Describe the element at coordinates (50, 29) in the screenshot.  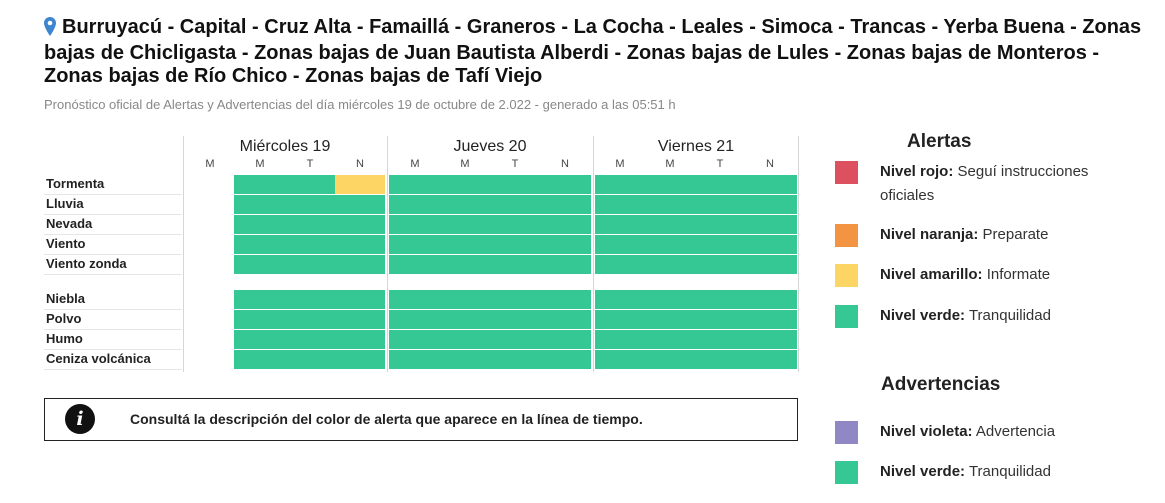
I see `map-pin-icon` at that location.